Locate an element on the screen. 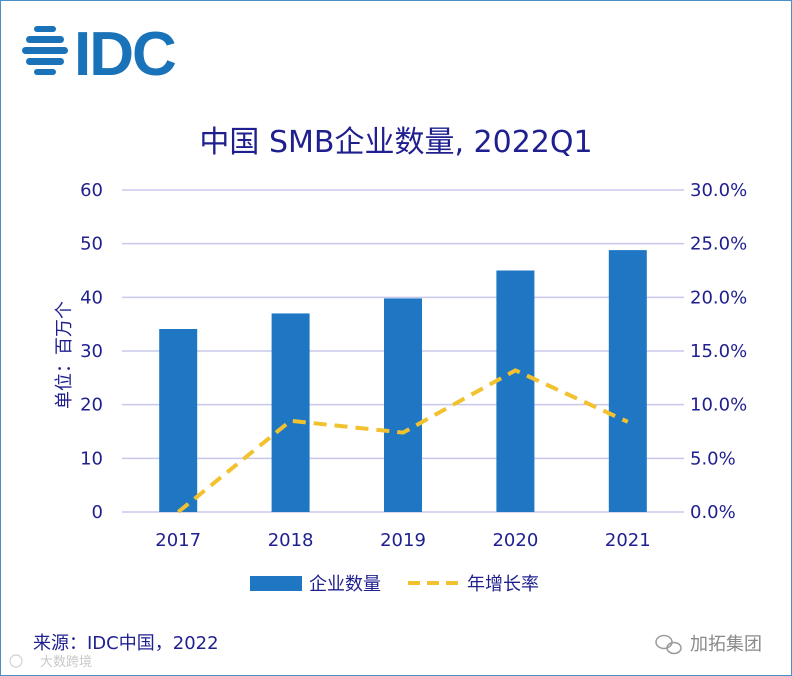 The width and height of the screenshot is (792, 676). wechat-watermark: 加拓集团 is located at coordinates (708, 644).